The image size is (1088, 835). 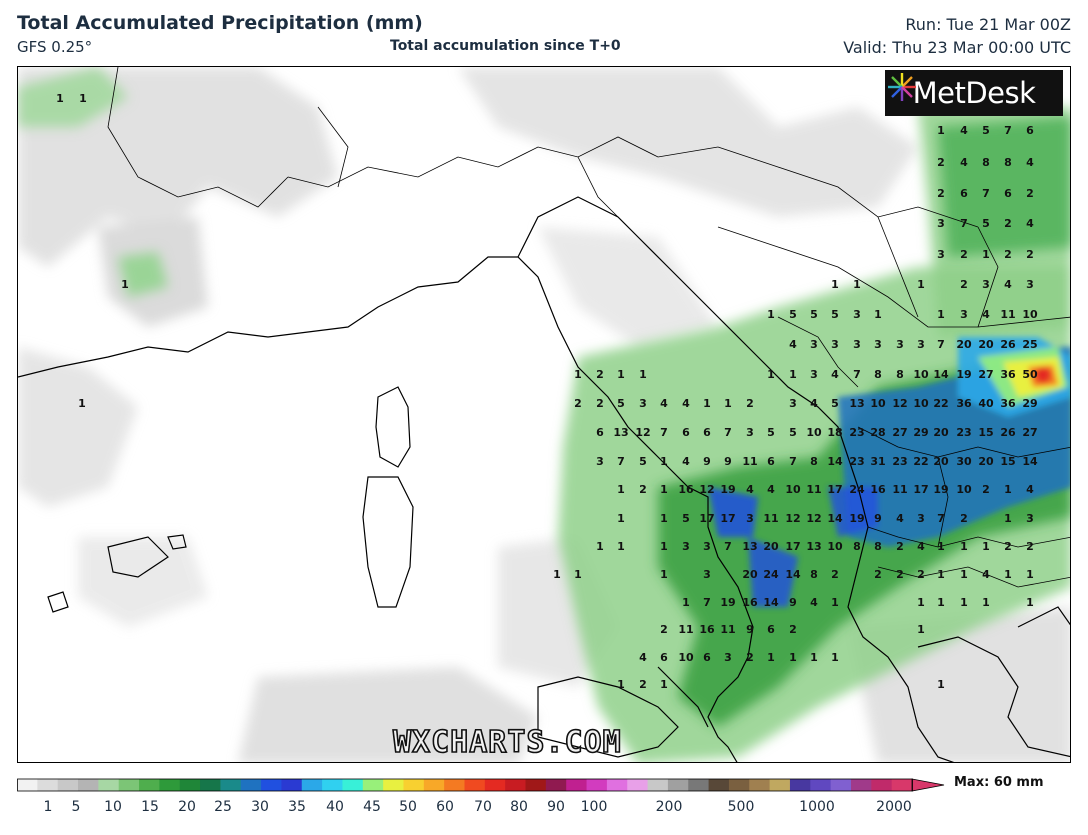 I want to click on colorbar-tick-label: 40, so click(x=335, y=807).